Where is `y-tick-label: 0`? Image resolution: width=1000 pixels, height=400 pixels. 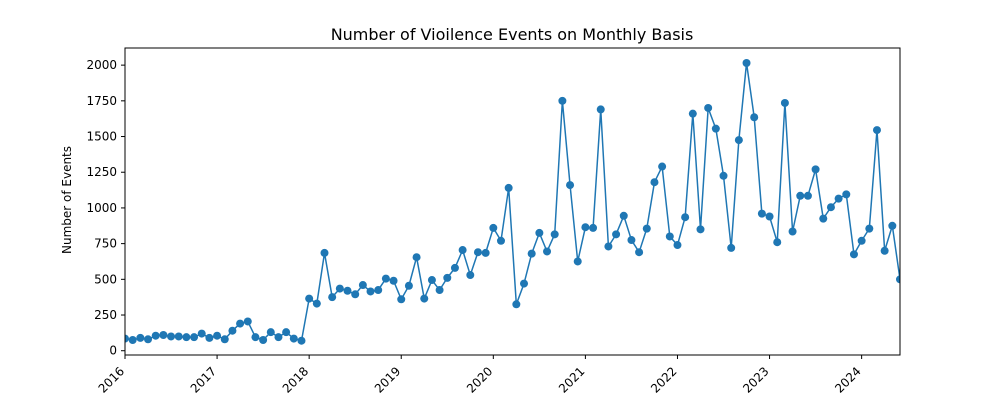
y-tick-label: 0 is located at coordinates (113, 351).